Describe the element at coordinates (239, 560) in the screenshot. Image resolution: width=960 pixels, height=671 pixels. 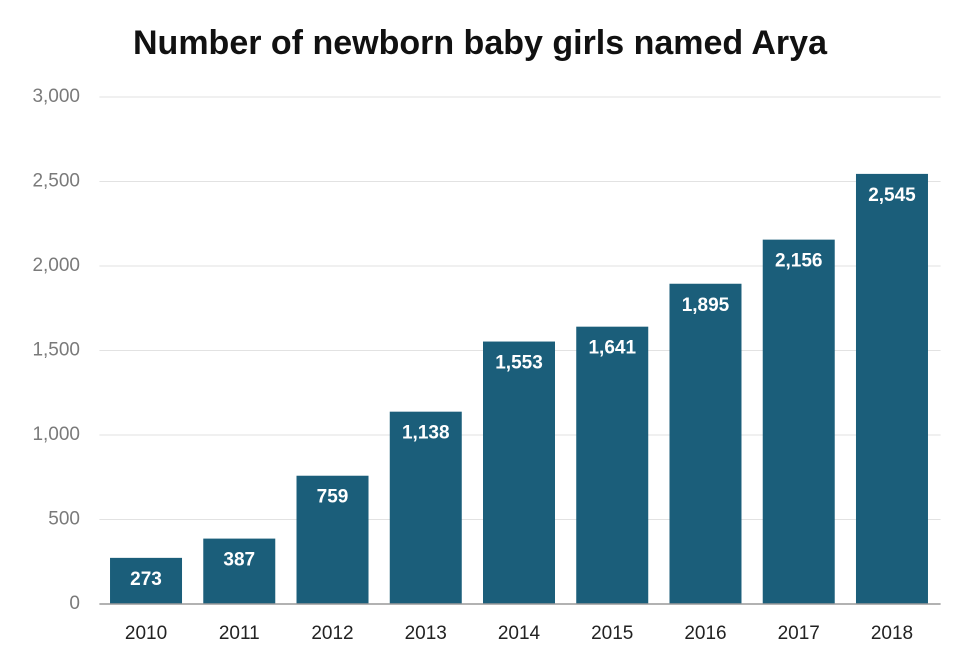
I see `value-label: 387` at that location.